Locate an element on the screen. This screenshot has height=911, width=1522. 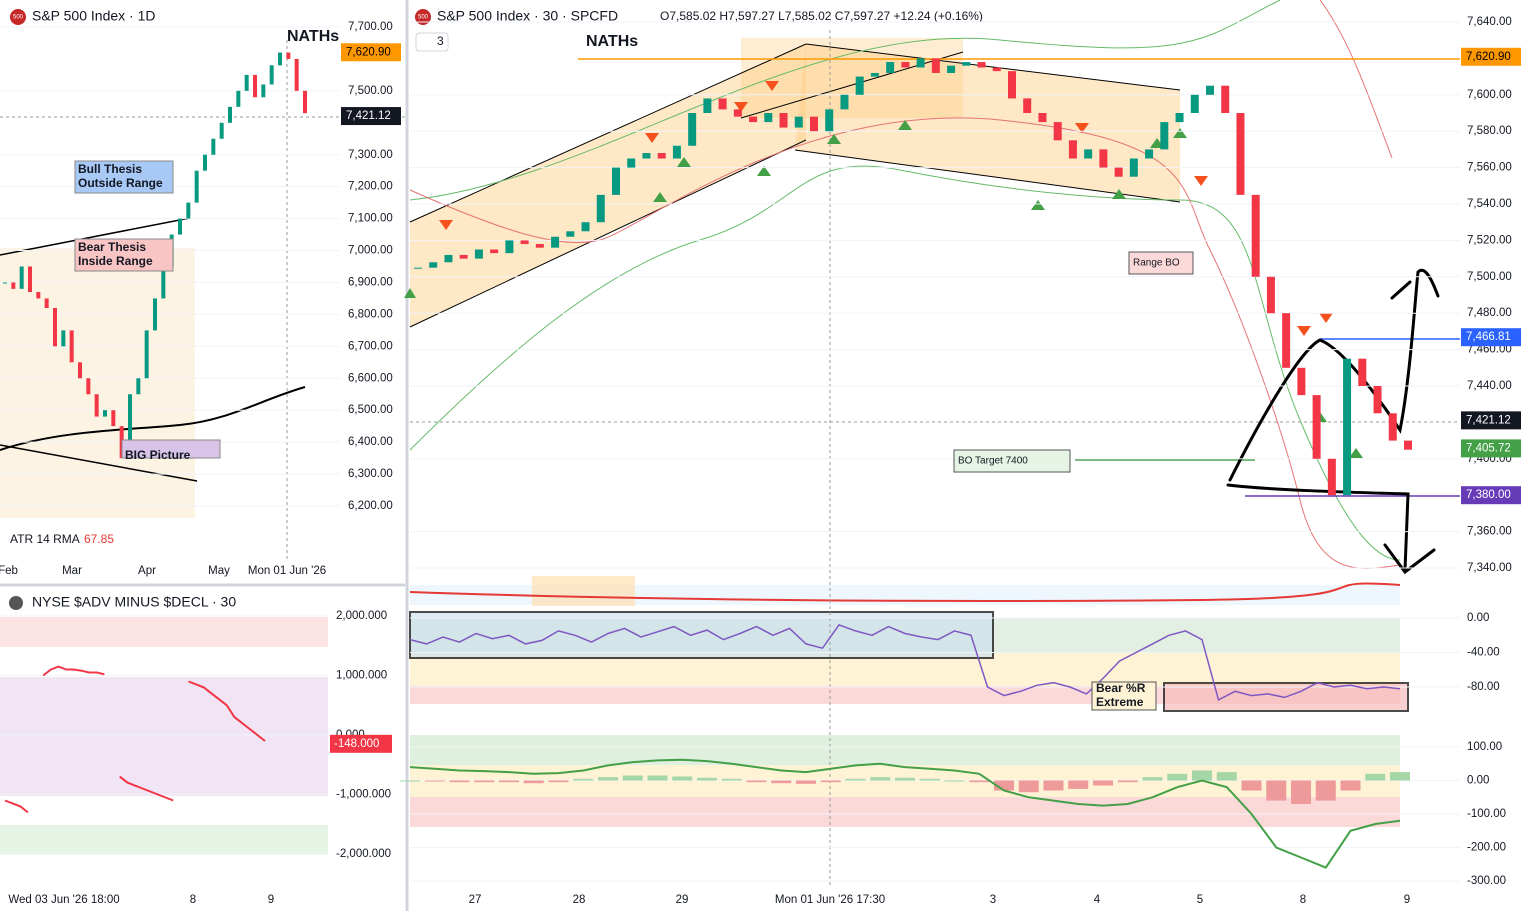
y-tick-label: 6,900.00 is located at coordinates (370, 282).